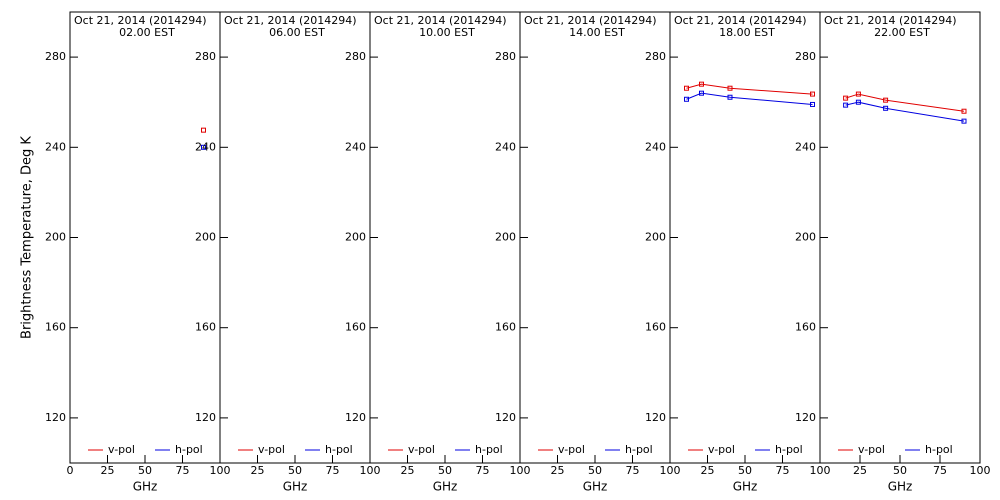  What do you see at coordinates (902, 32) in the screenshot?
I see `panel-subtitle: 22.00 EST` at bounding box center [902, 32].